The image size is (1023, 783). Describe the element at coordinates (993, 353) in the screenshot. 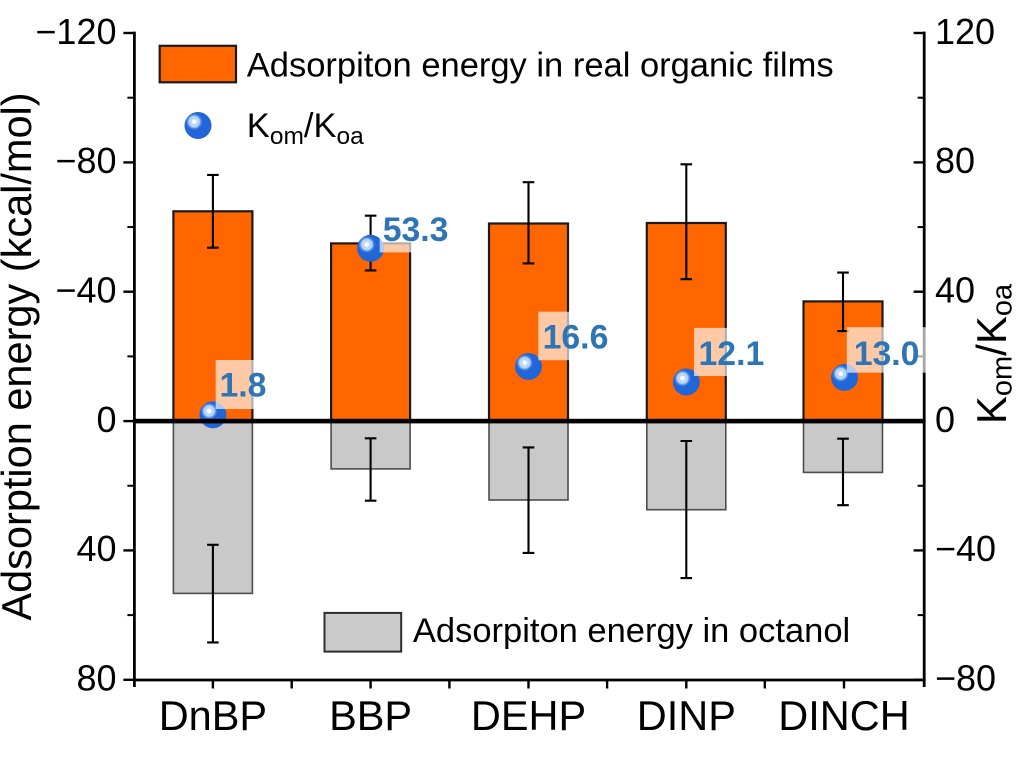

I see `svg-text: Kom/Koa` at that location.